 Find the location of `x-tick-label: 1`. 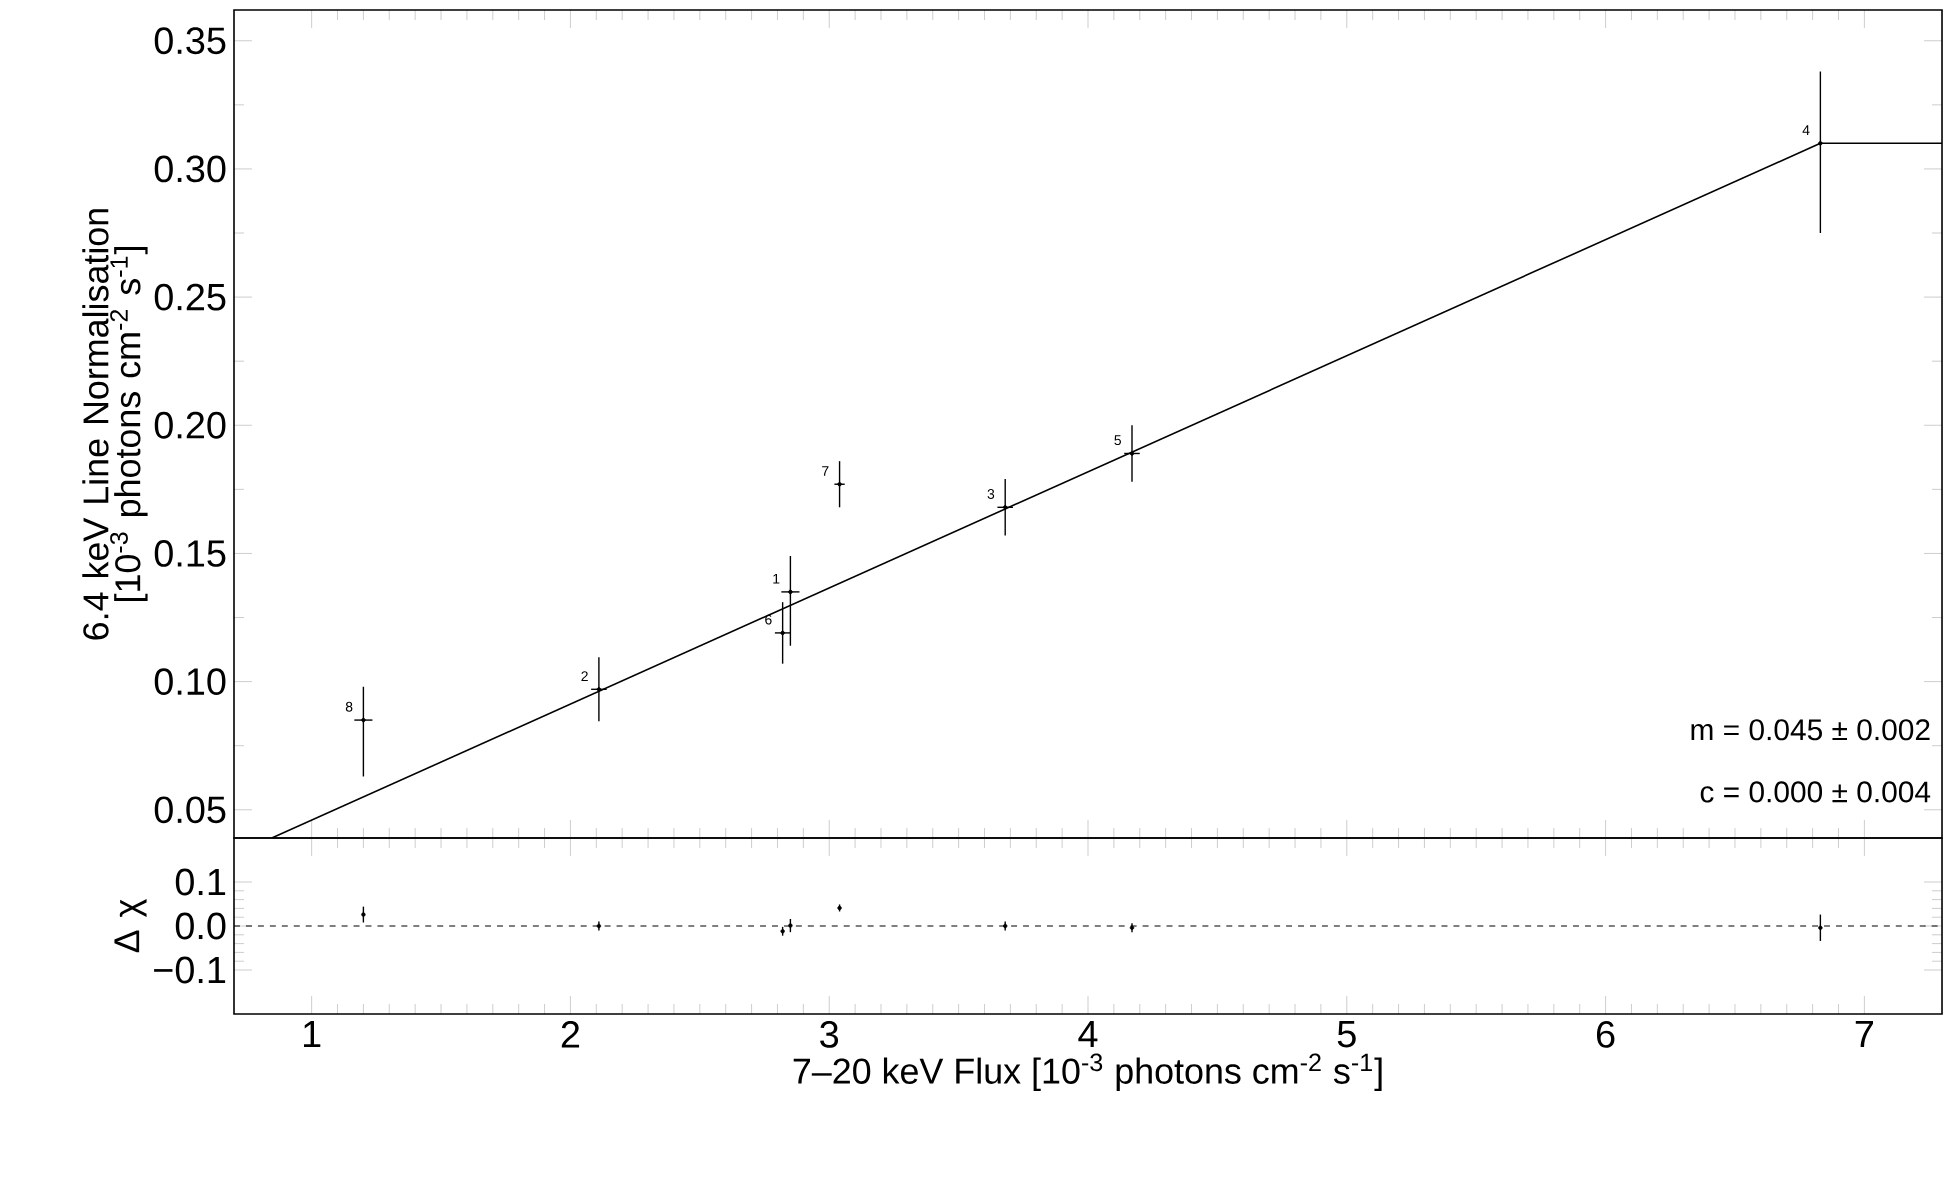

x-tick-label: 1 is located at coordinates (312, 1034).